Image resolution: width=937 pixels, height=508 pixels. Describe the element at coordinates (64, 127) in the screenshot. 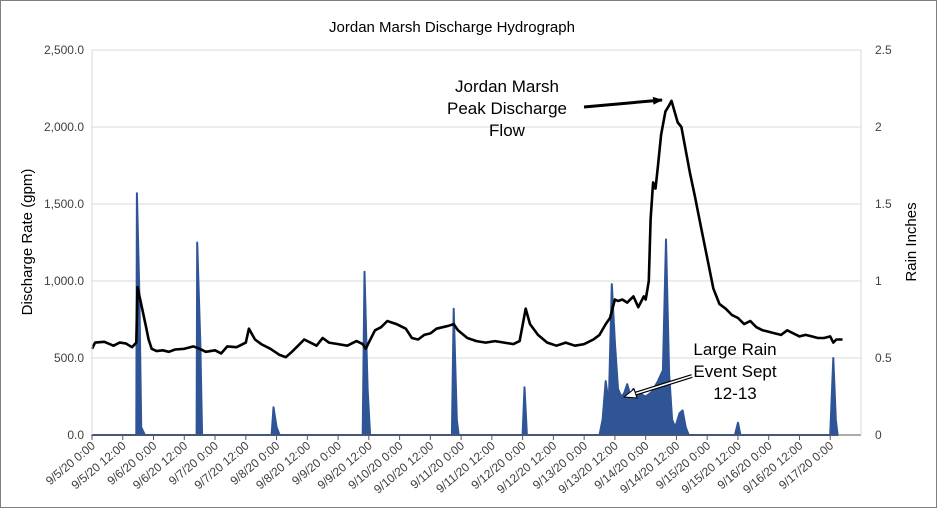

I see `y-tick-label: 2,000.0` at that location.